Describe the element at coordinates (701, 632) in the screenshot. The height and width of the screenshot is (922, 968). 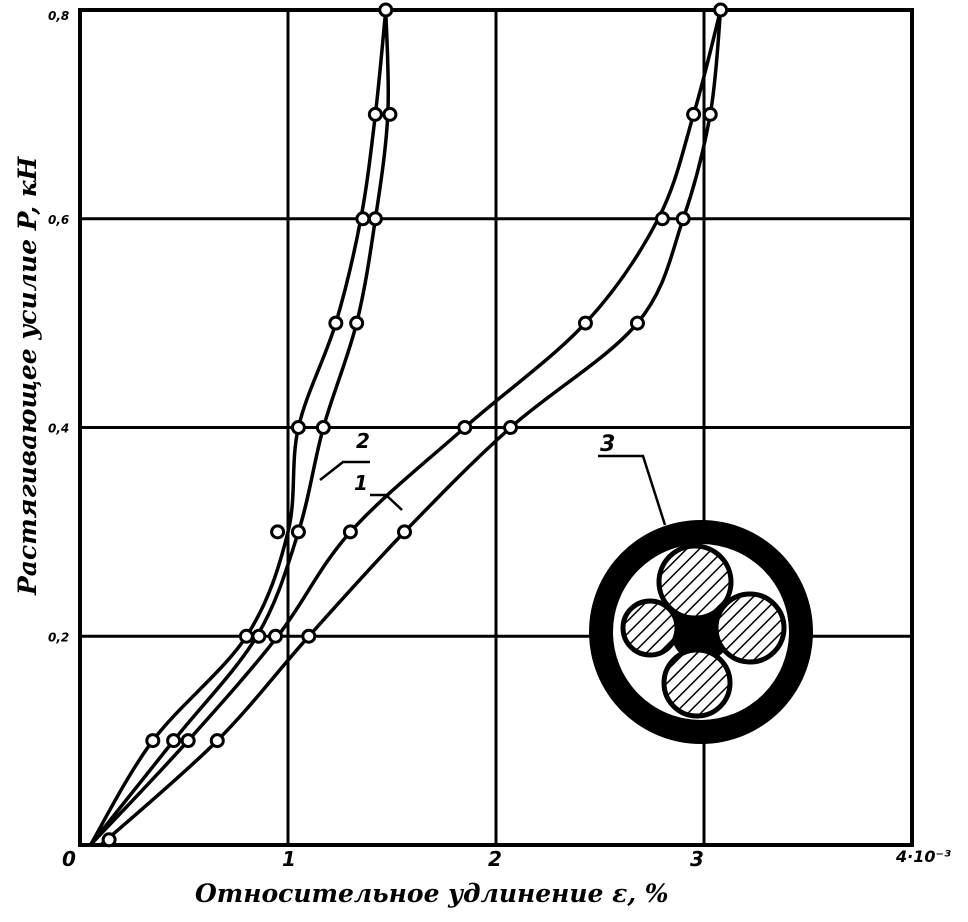
I see `cable-cross-section-illustration` at that location.